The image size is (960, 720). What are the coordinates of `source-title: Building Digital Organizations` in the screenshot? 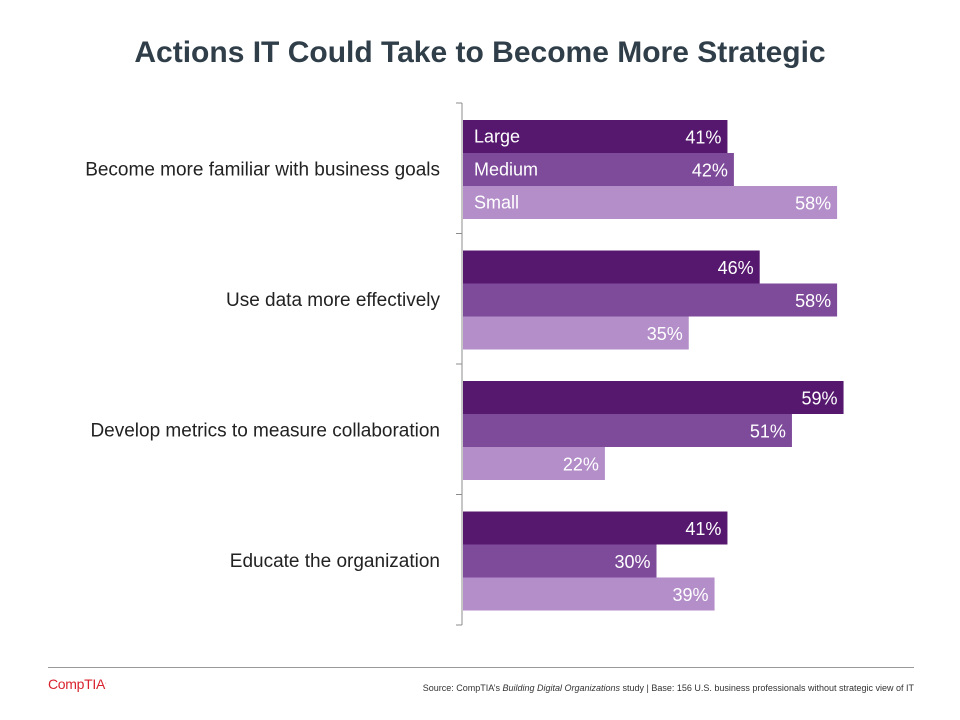 It's located at (561, 688).